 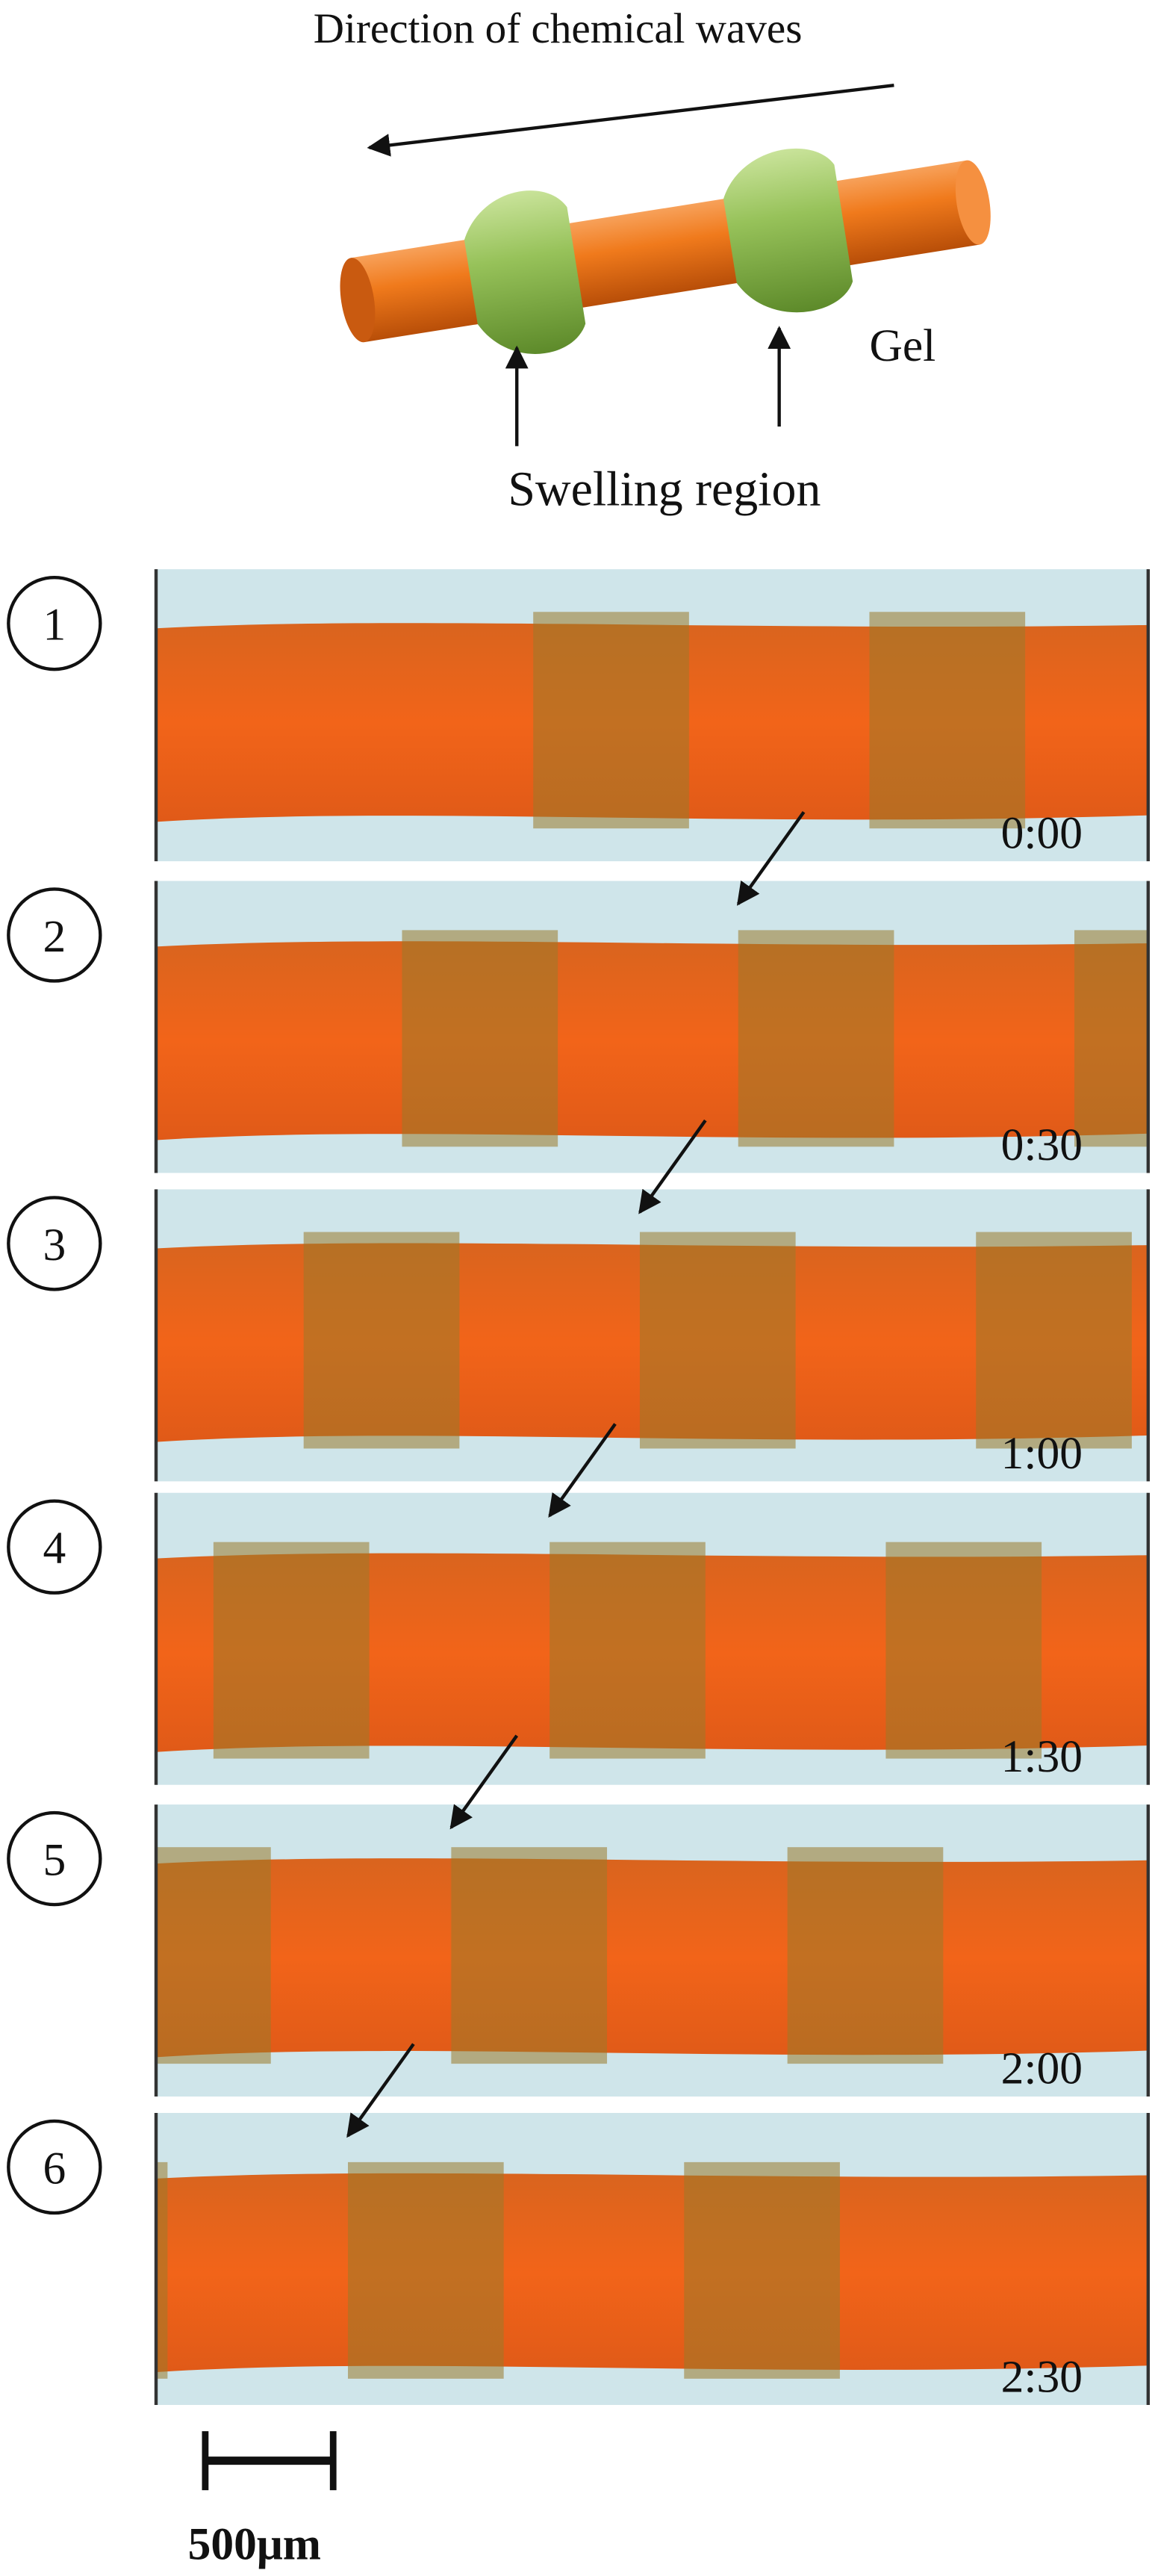 I want to click on time-label: 2:30, so click(x=1042, y=2376).